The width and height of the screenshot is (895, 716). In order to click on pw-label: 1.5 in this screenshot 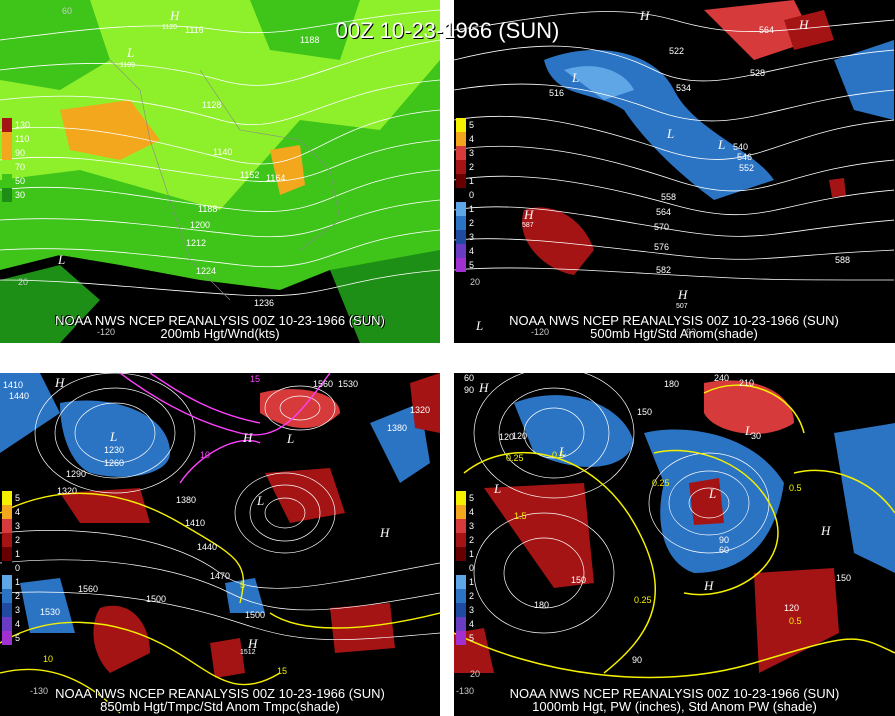, I will do `click(520, 516)`.